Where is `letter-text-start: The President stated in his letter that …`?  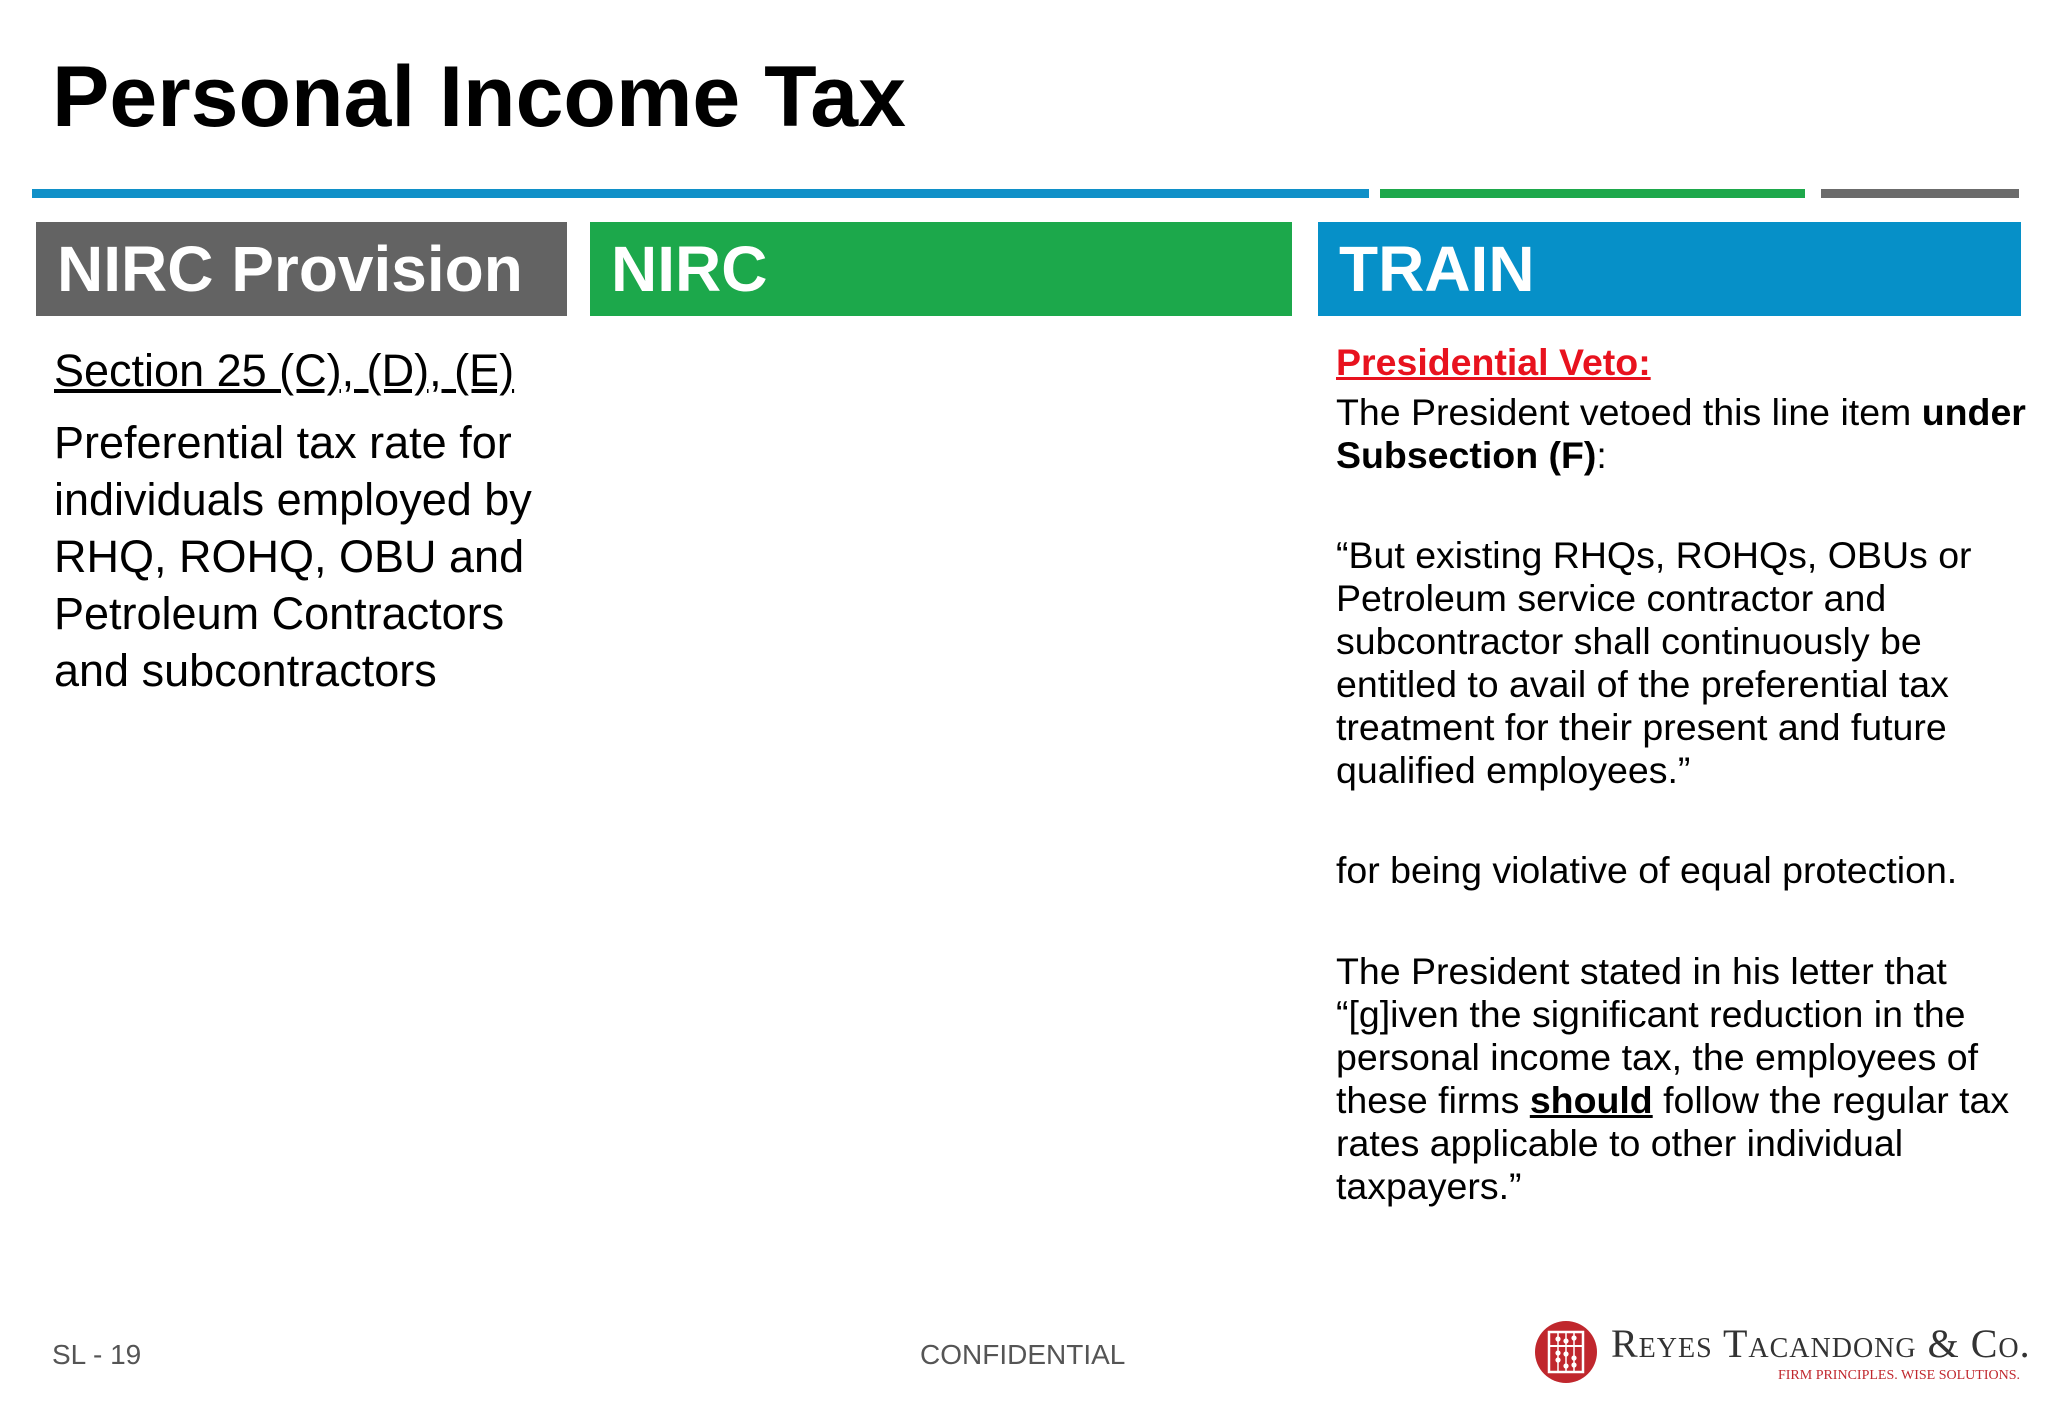
letter-text-start: The President stated in his letter that … is located at coordinates (1657, 1035).